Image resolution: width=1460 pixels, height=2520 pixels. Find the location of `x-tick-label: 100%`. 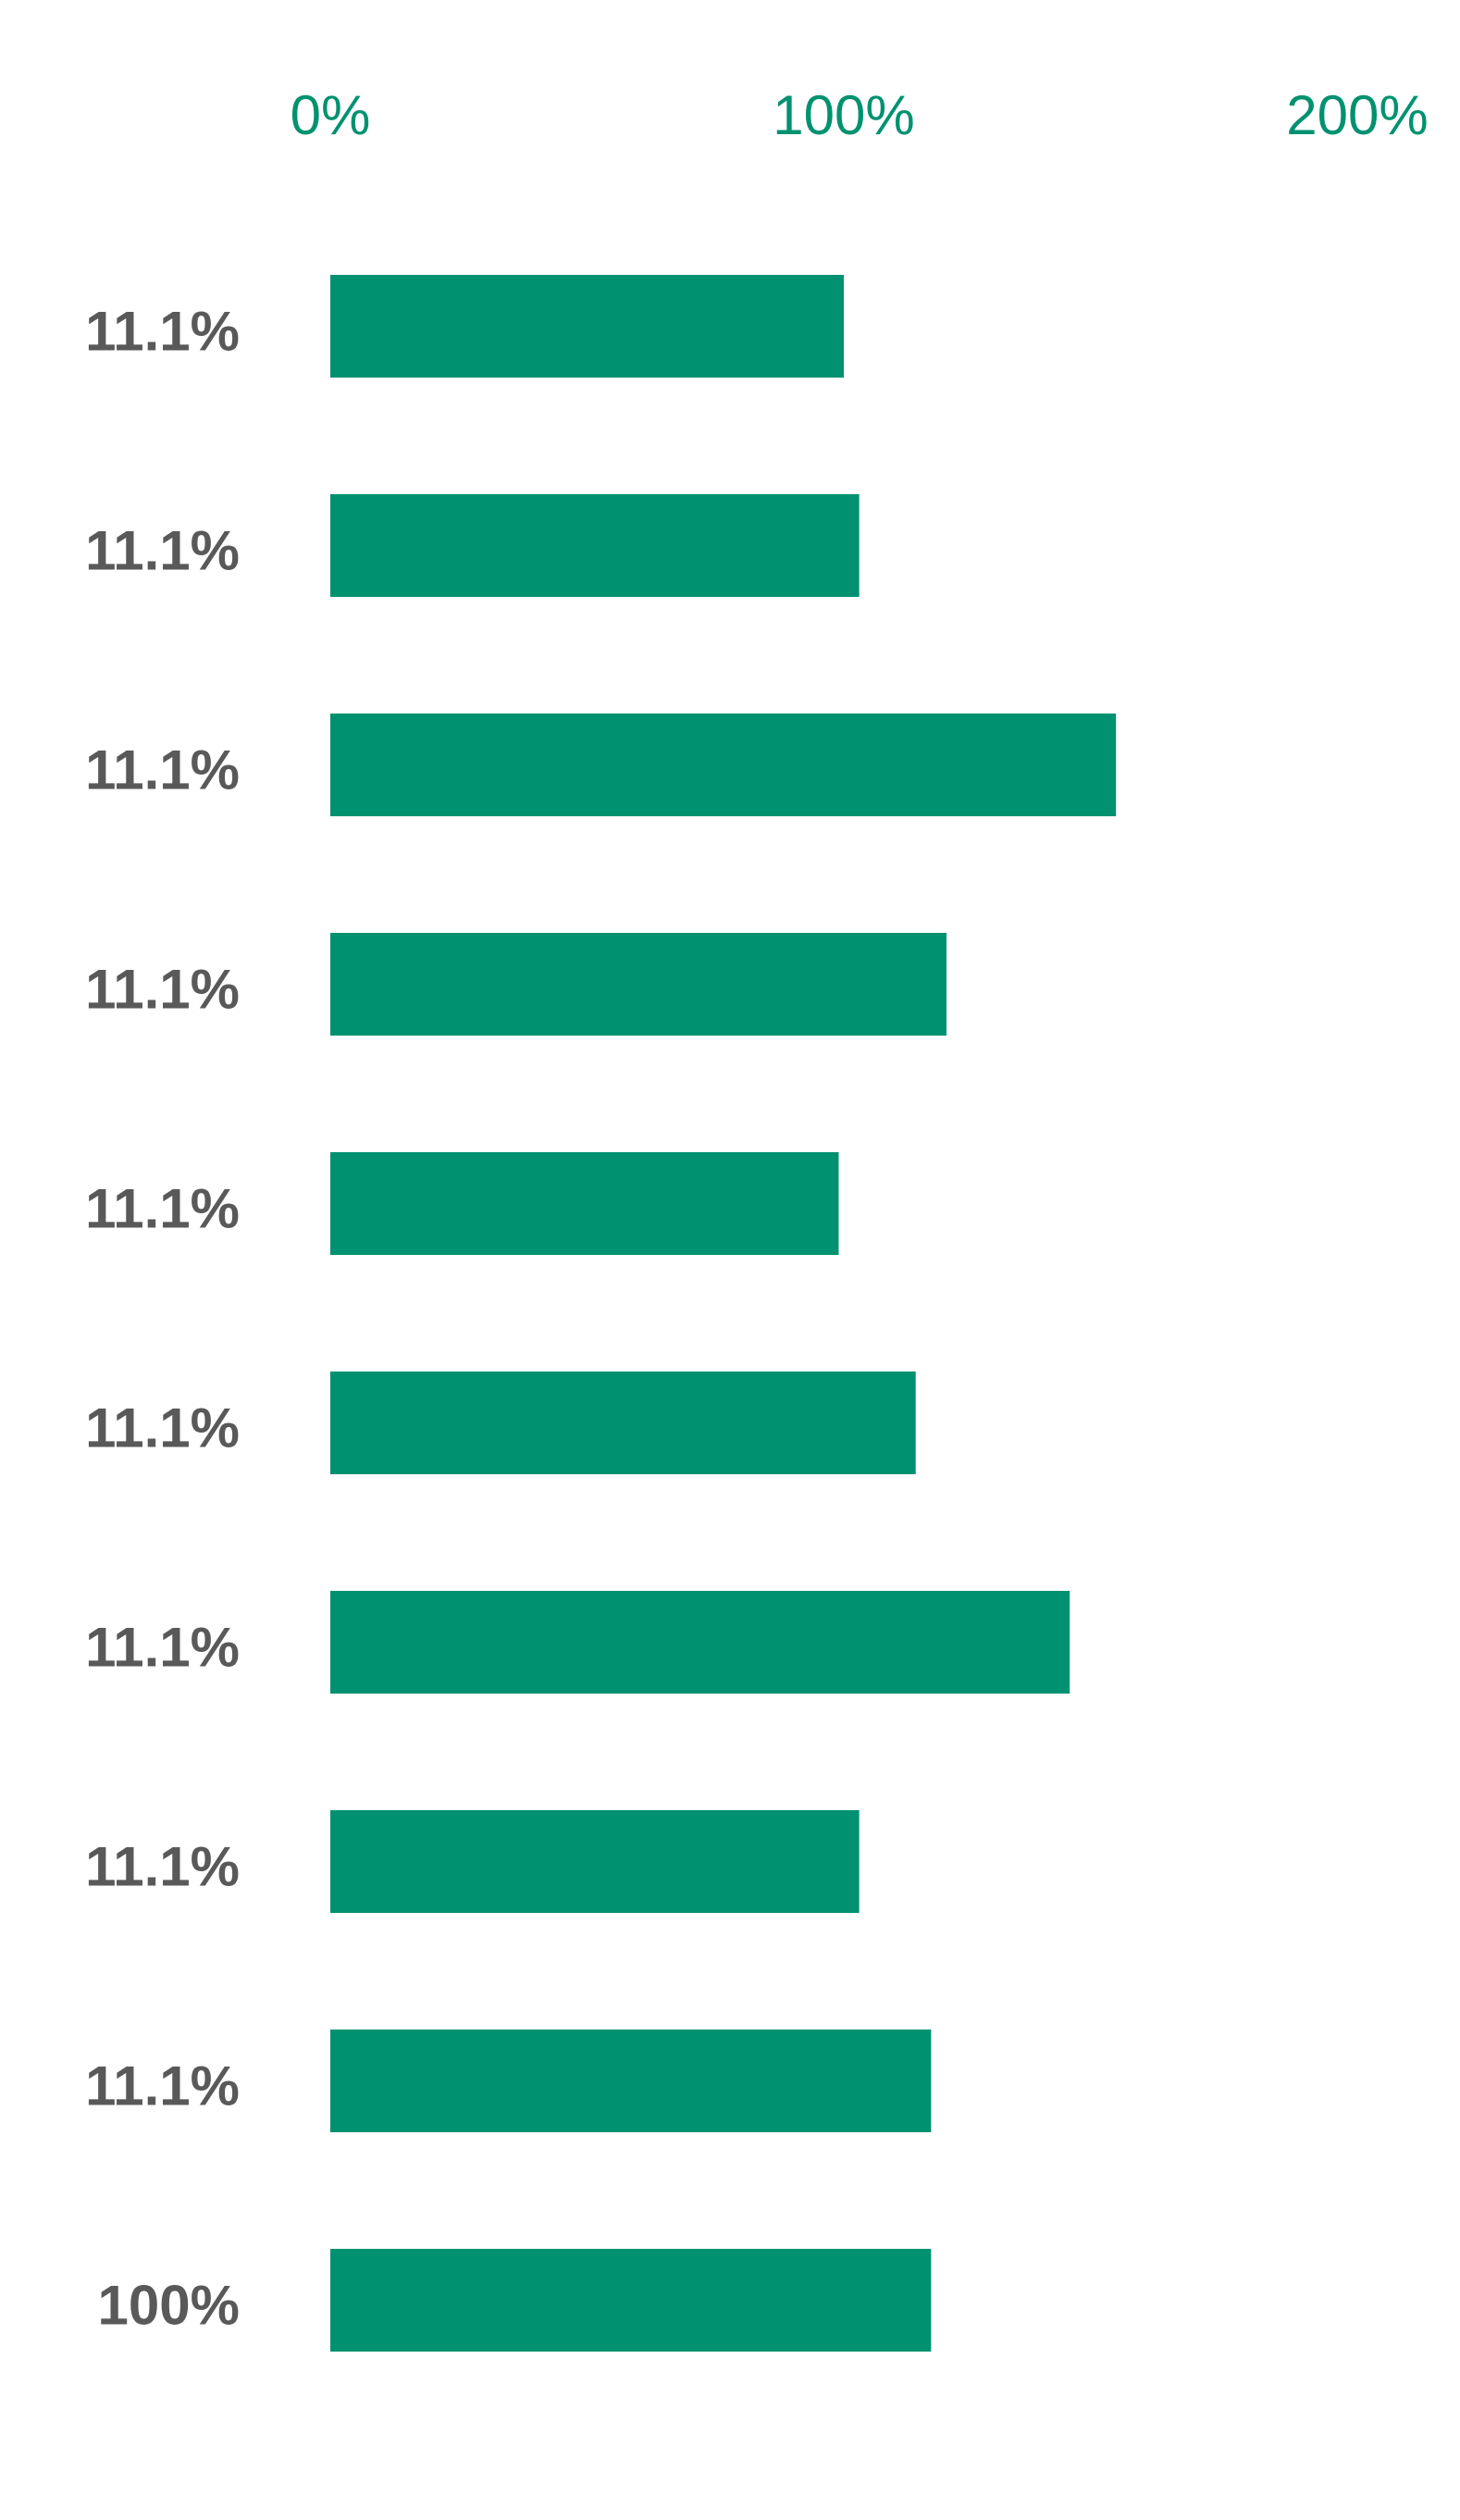

x-tick-label: 100% is located at coordinates (843, 115).